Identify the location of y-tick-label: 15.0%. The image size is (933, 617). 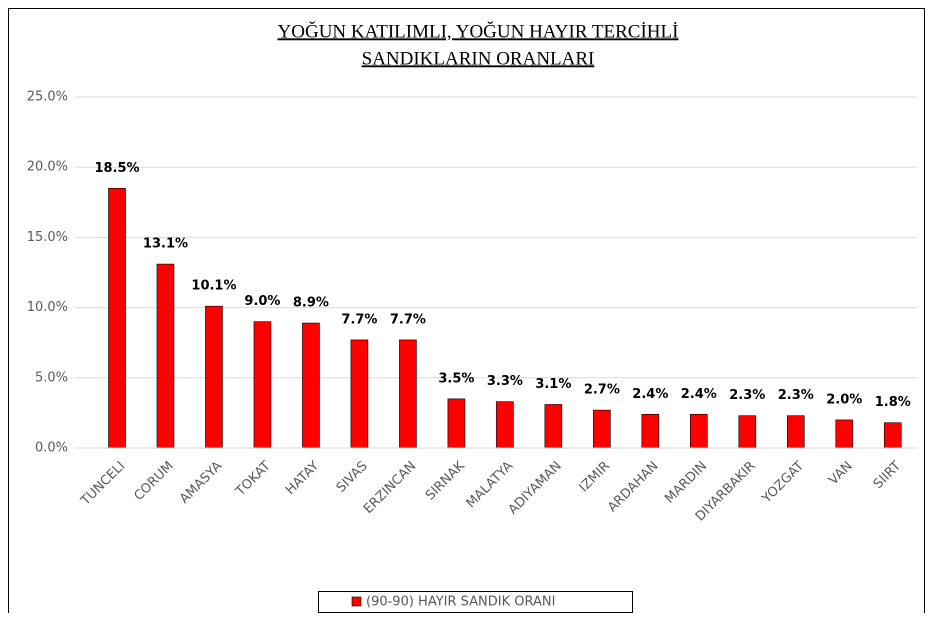
(47, 237).